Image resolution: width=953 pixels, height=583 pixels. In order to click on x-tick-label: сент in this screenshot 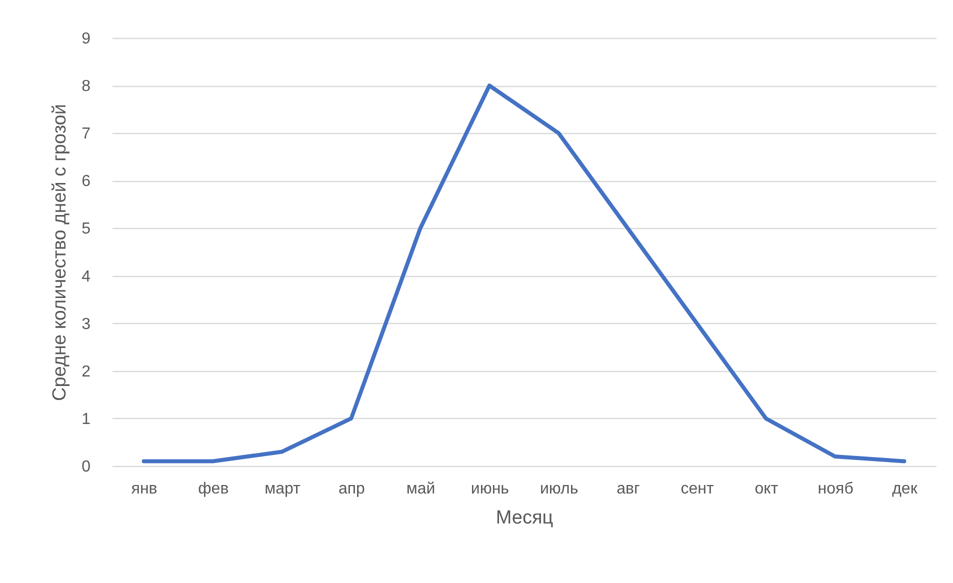, I will do `click(697, 489)`.